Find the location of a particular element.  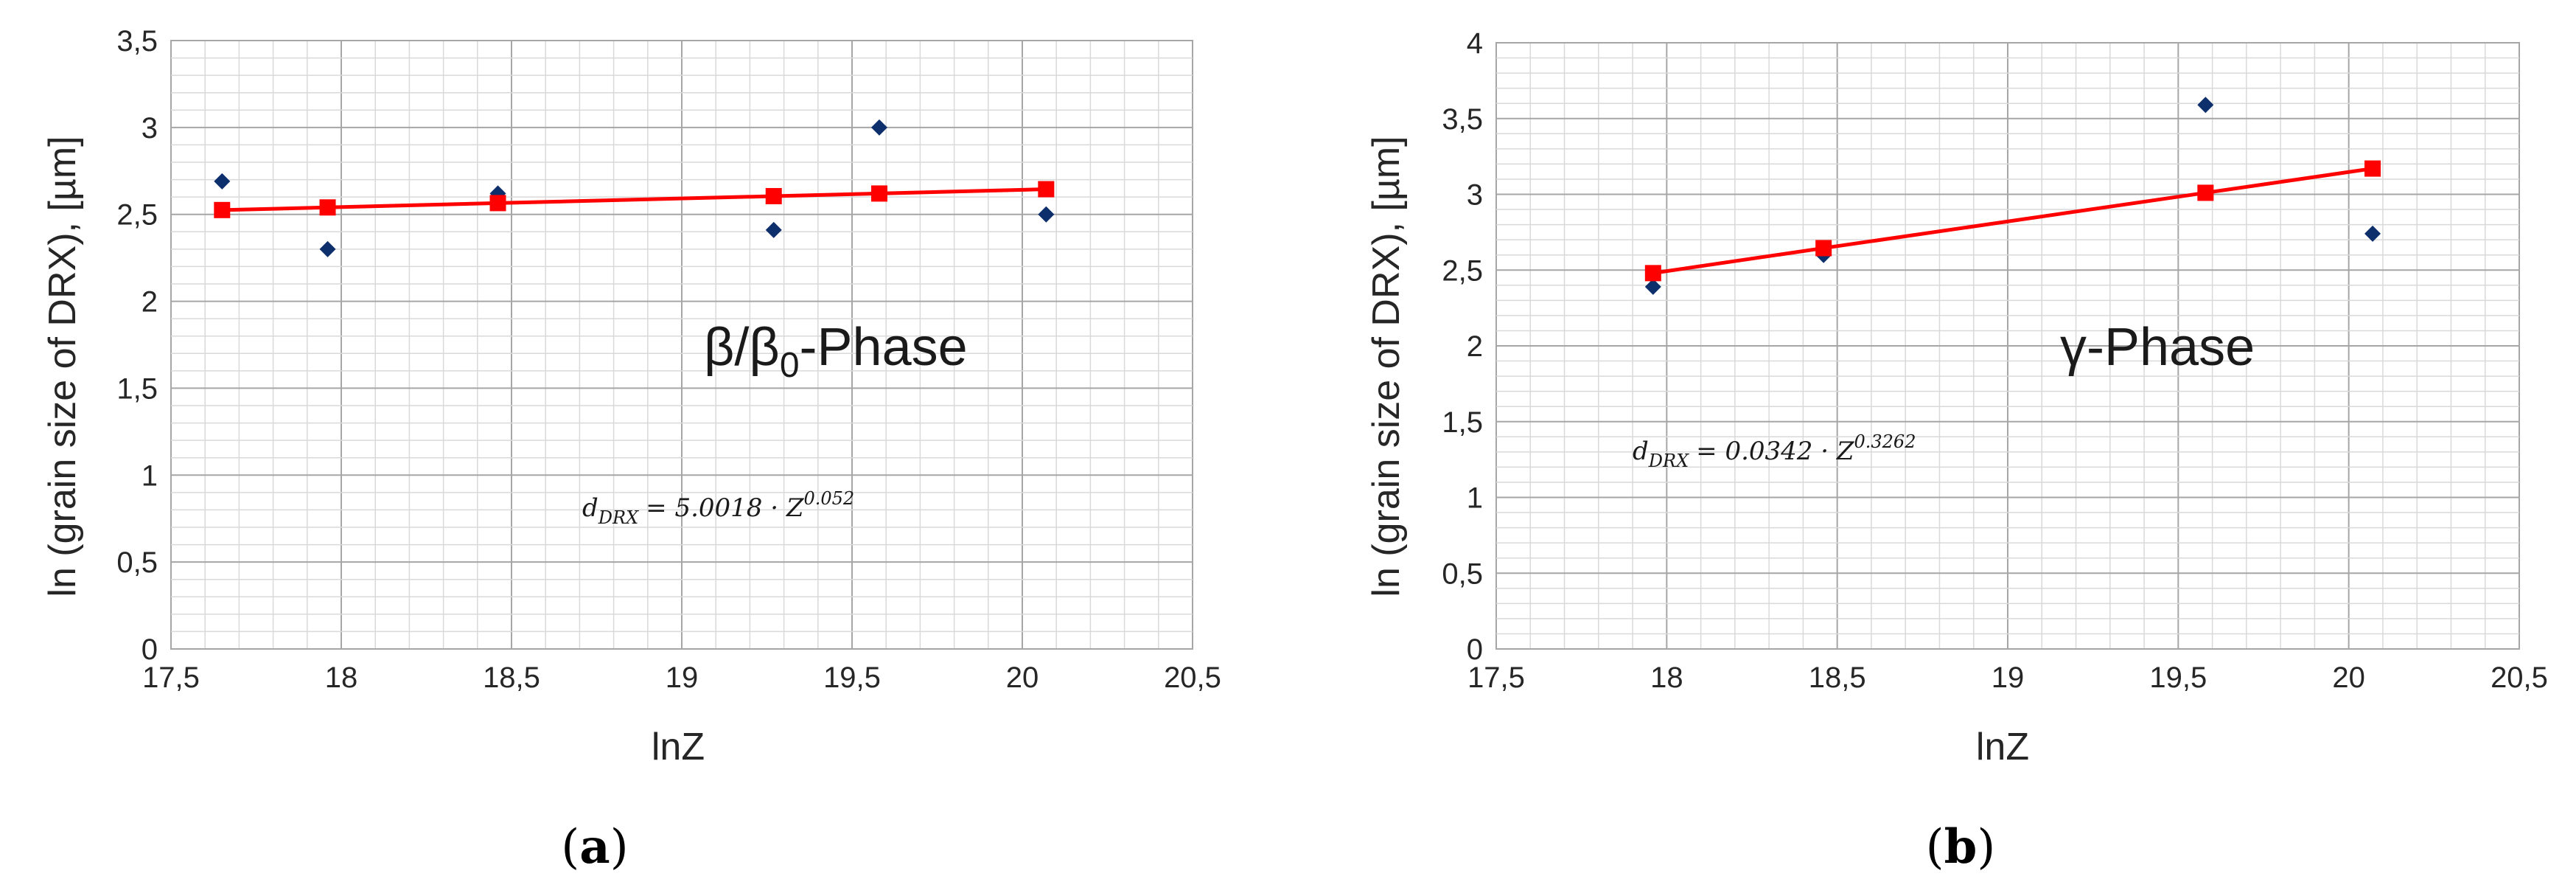

panel-label-b-letter: b is located at coordinates (1961, 847).